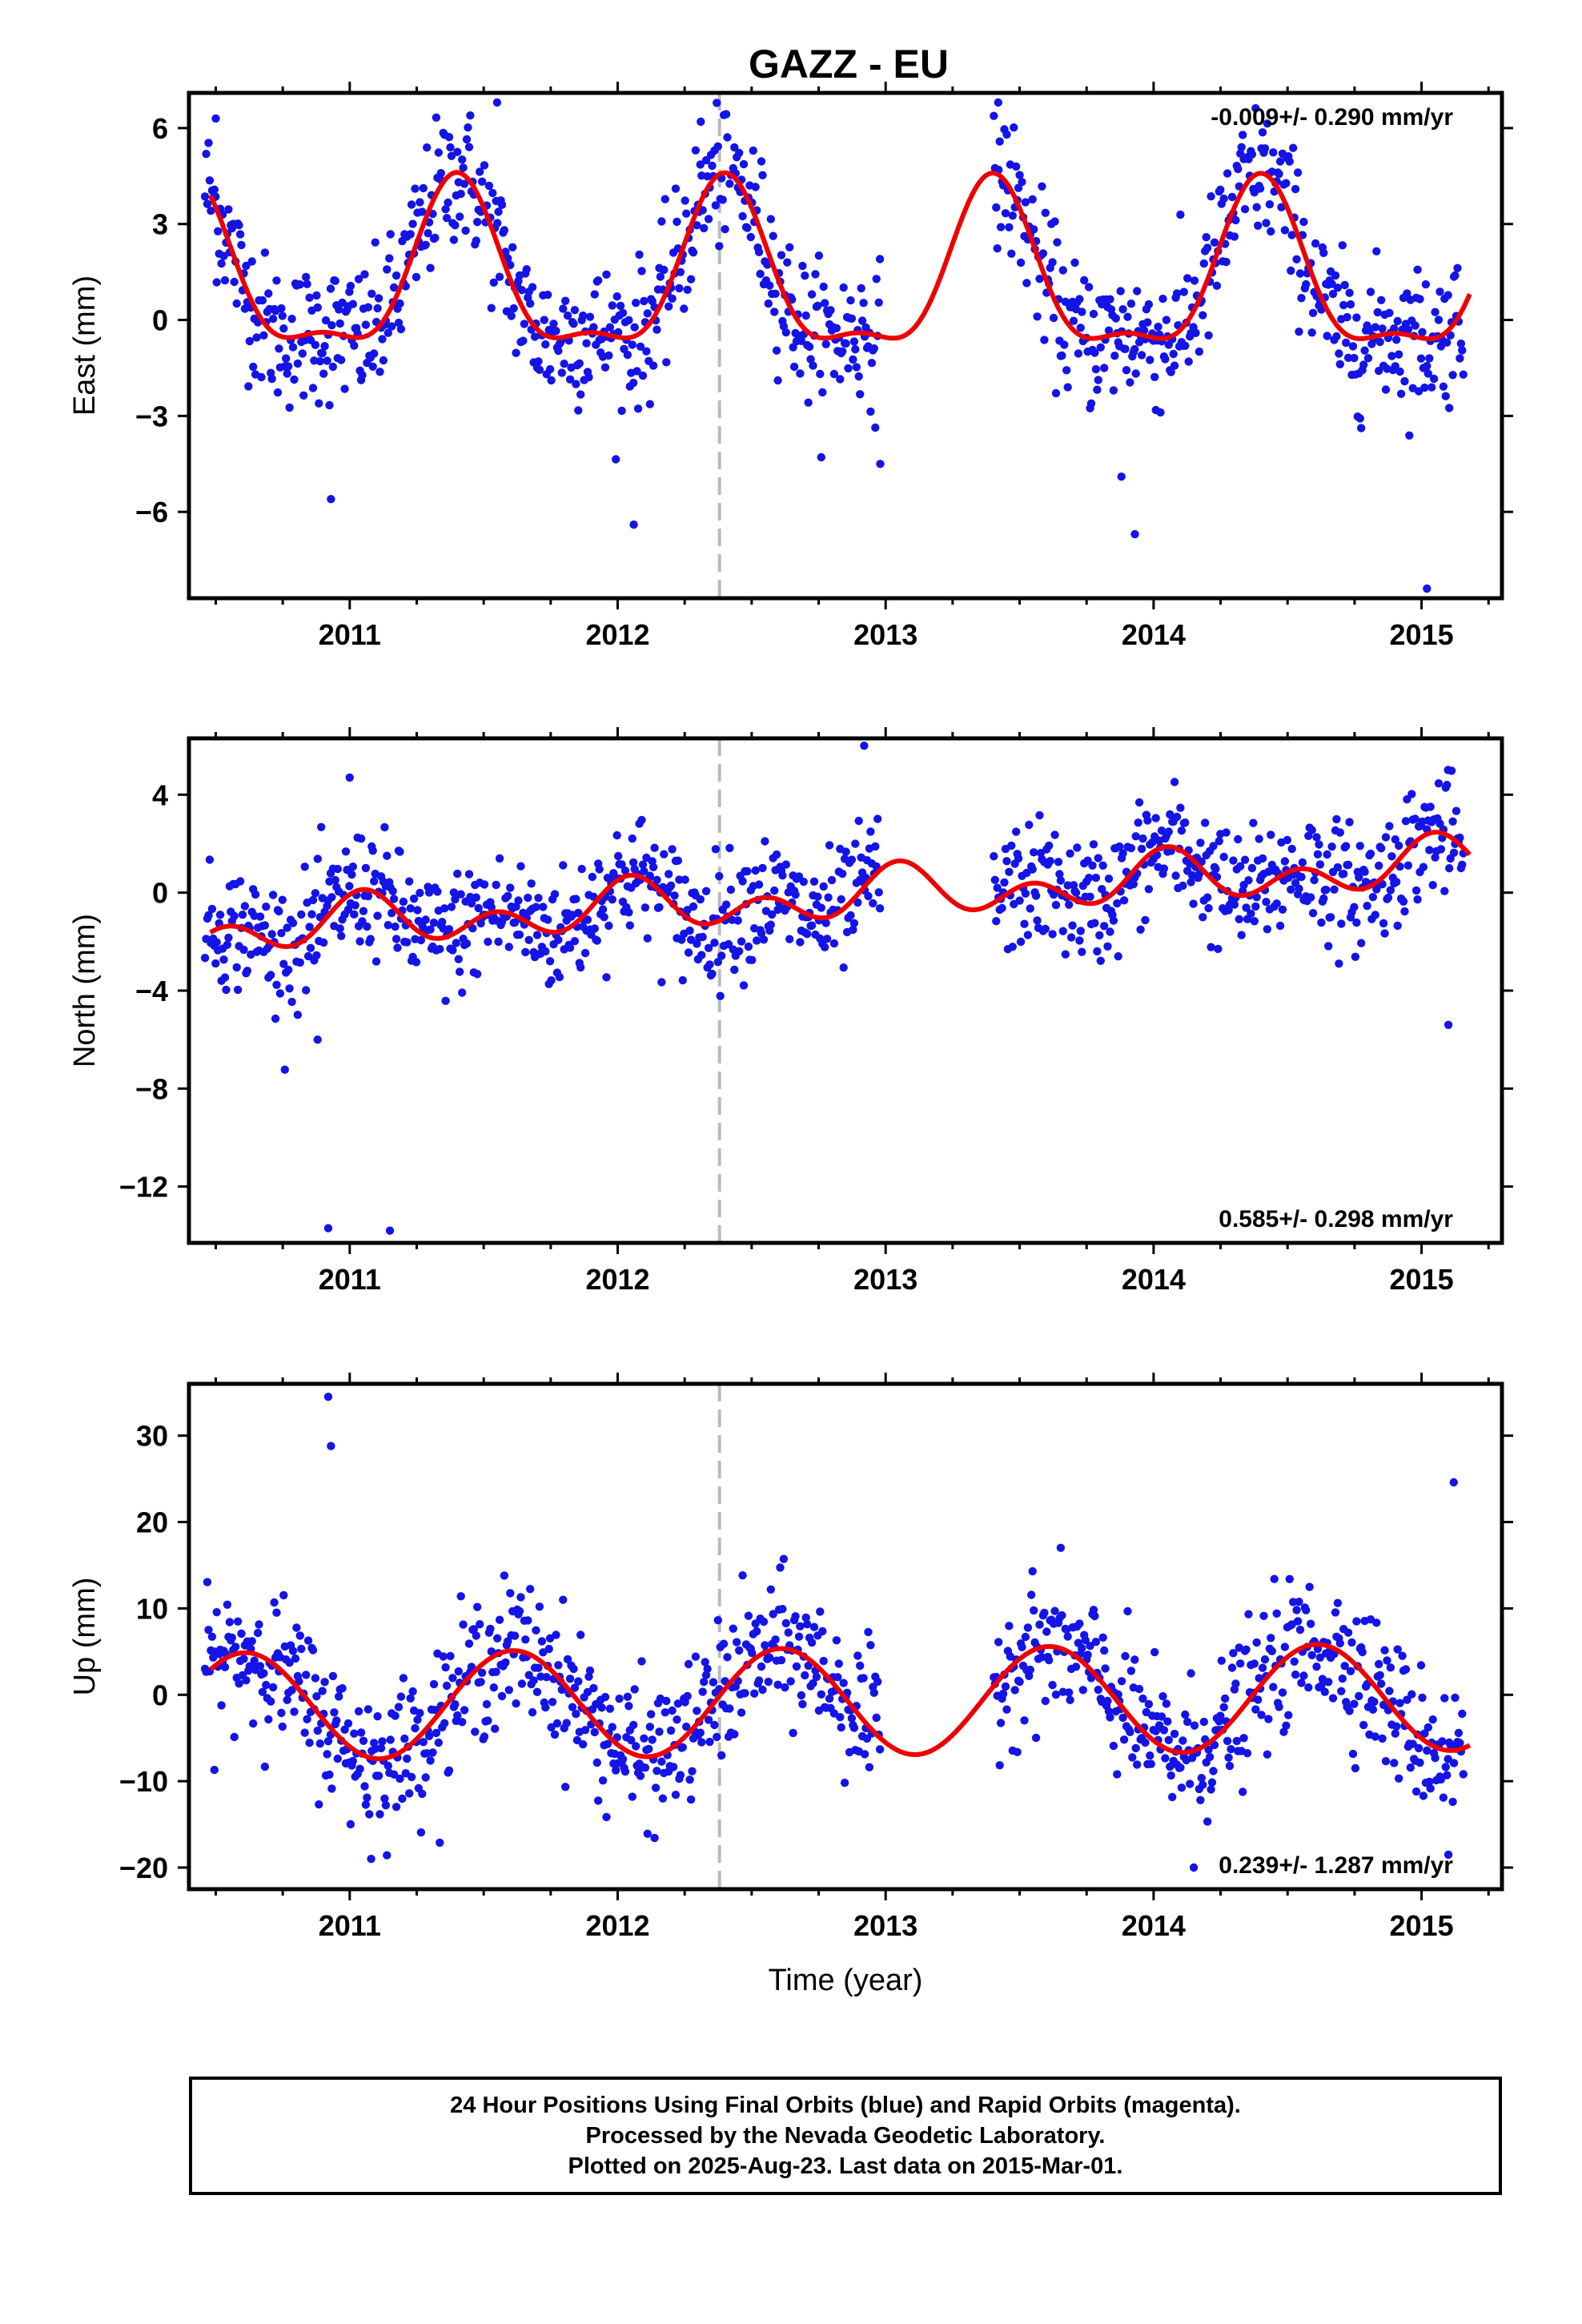 The height and width of the screenshot is (2324, 1582). What do you see at coordinates (160, 320) in the screenshot?
I see `y-tick-label: 0` at bounding box center [160, 320].